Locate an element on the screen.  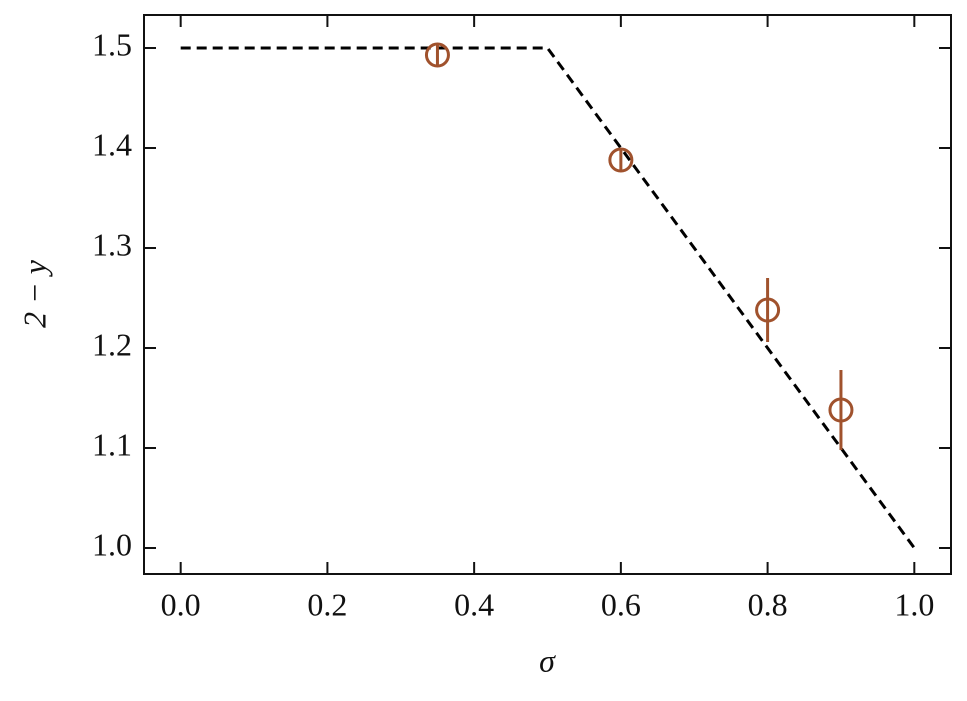
x-tick-label: 0.6 is located at coordinates (621, 604).